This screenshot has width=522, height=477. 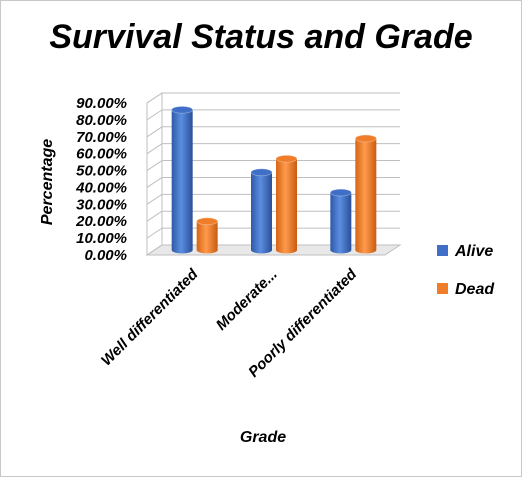 I want to click on y-tick-label: 90.00%, so click(x=101, y=103).